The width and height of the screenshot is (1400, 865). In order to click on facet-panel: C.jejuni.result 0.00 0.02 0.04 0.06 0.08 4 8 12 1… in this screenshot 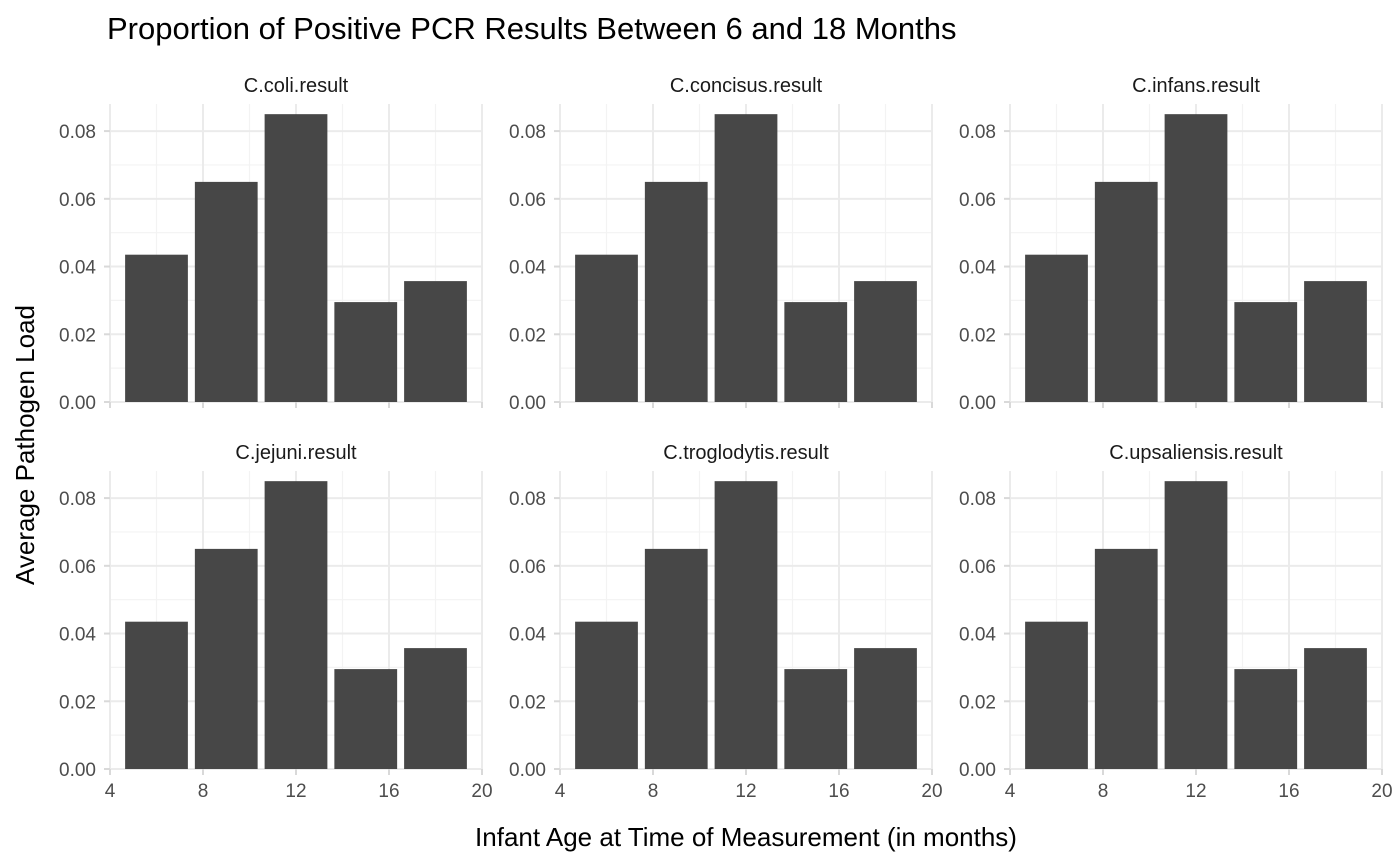, I will do `click(276, 622)`.